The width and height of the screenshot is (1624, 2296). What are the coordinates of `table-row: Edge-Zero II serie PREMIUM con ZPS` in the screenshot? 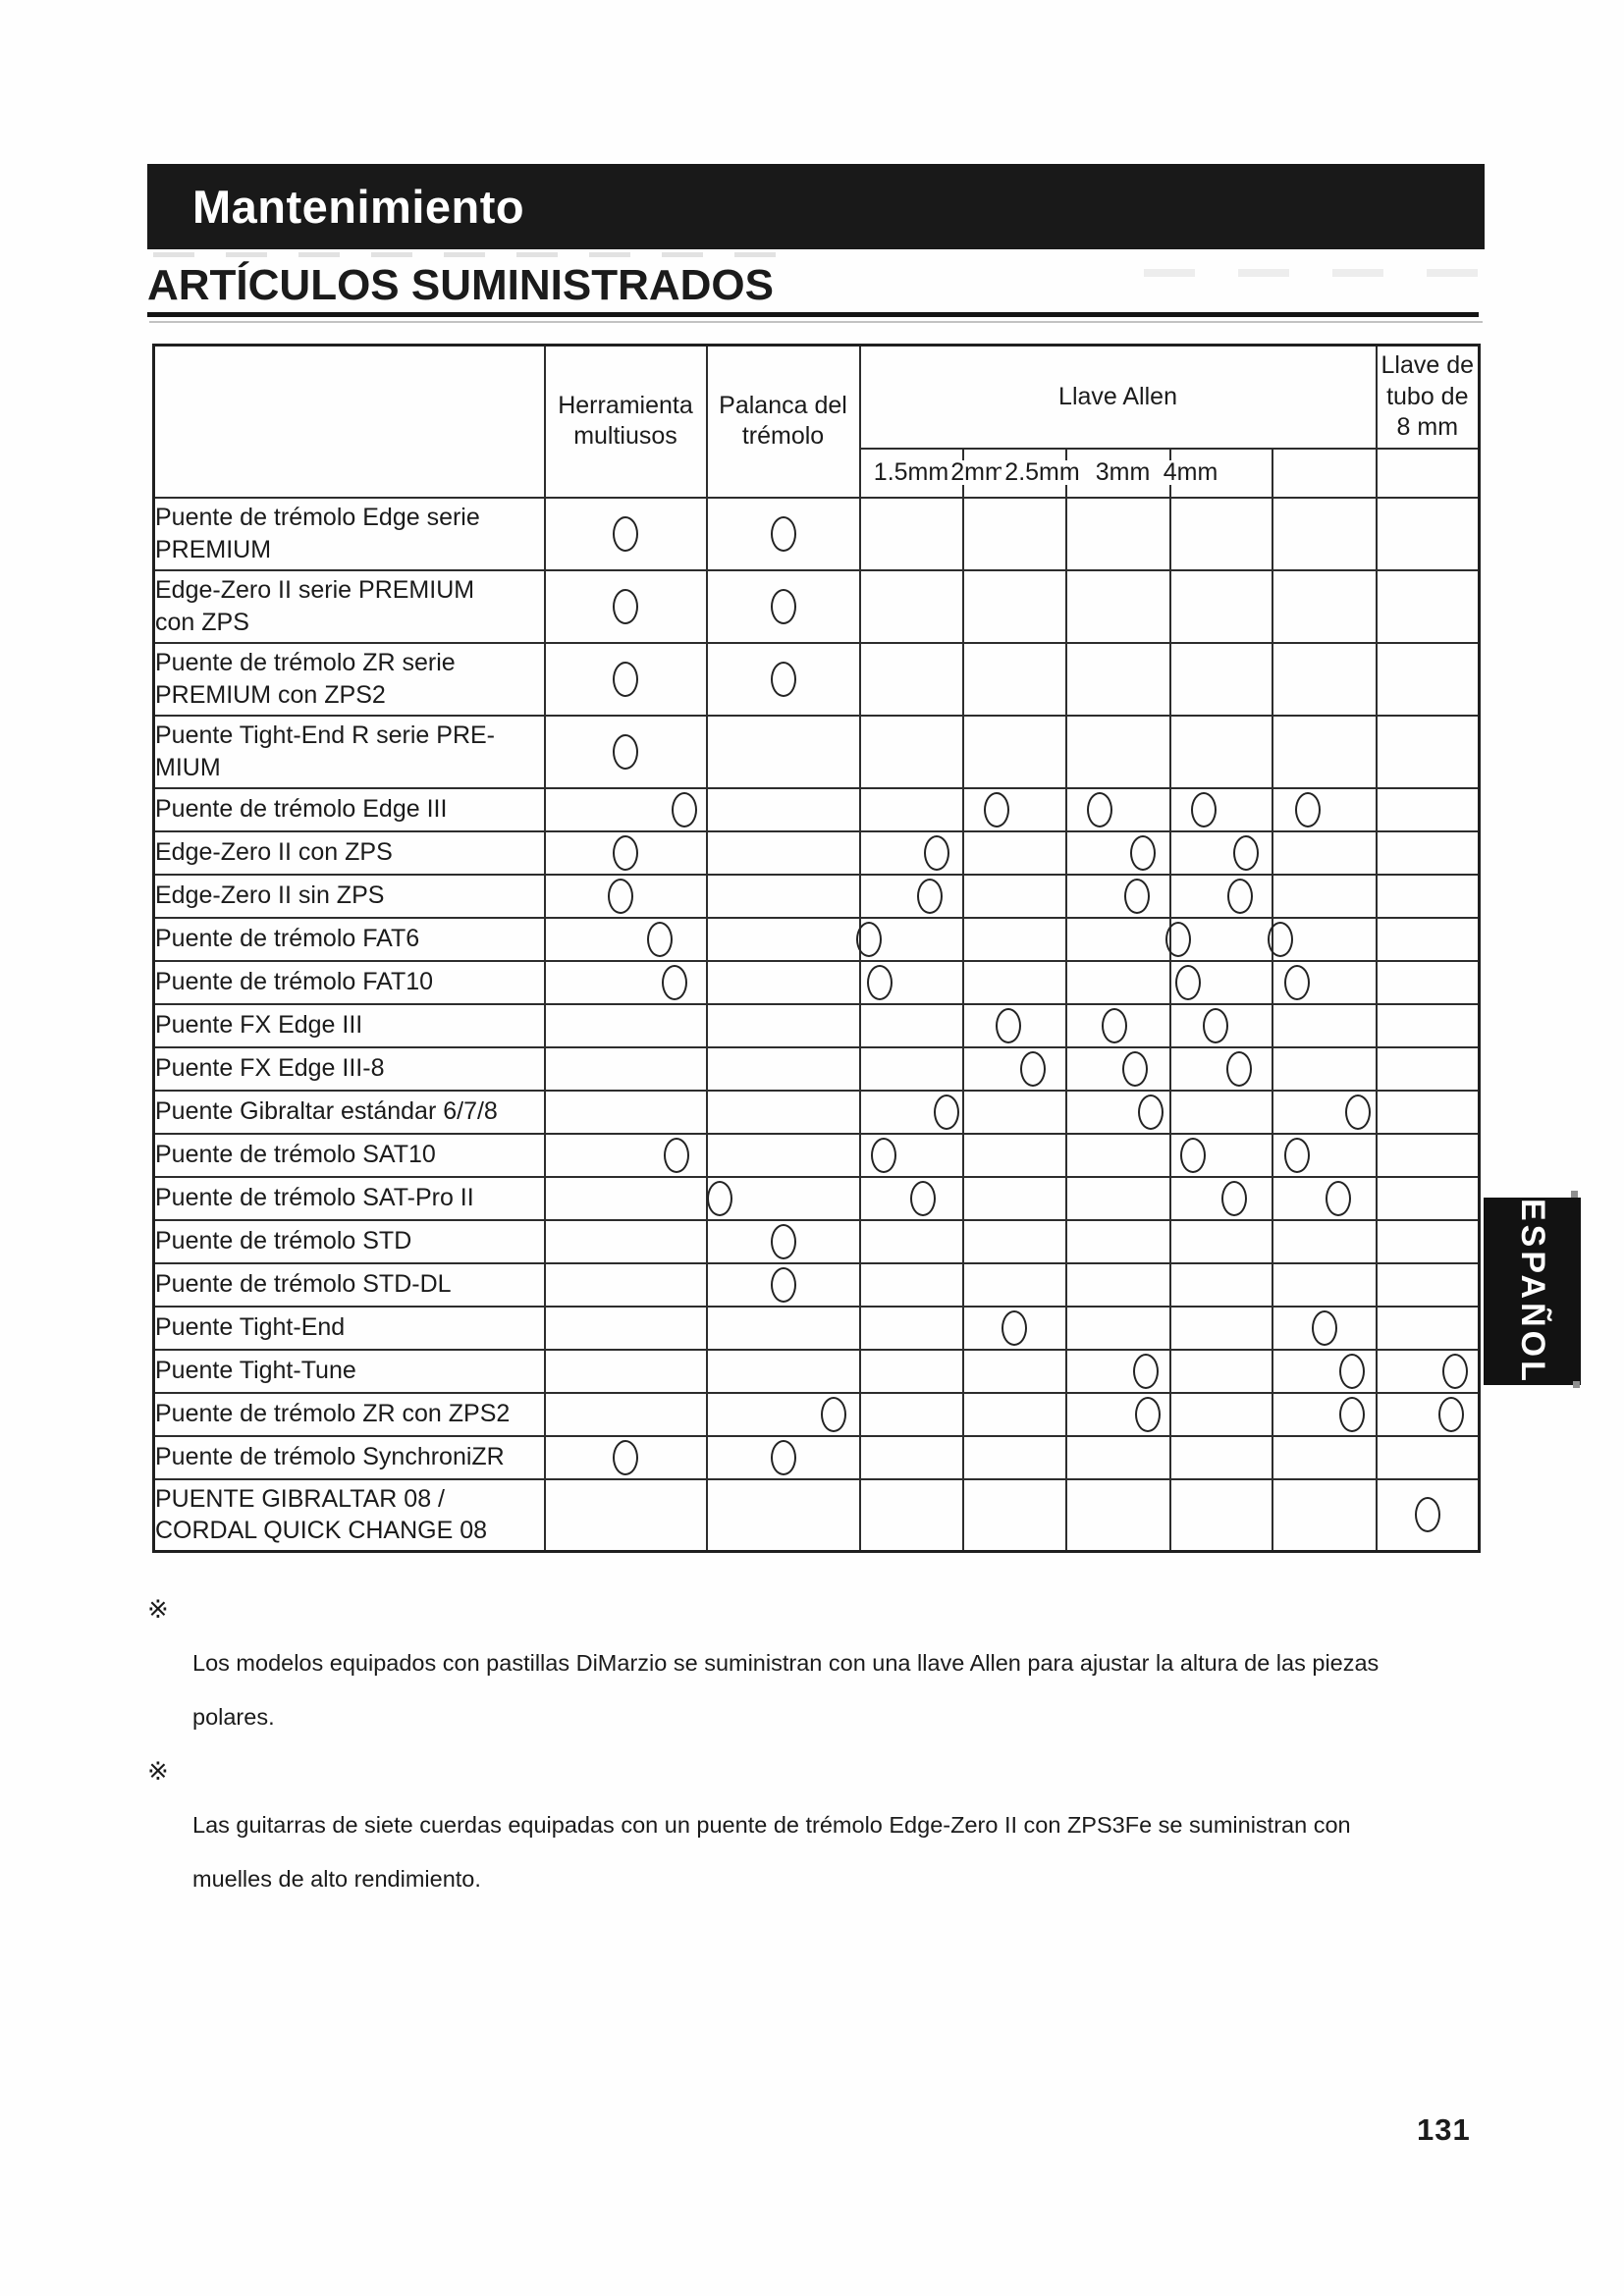 It's located at (816, 606).